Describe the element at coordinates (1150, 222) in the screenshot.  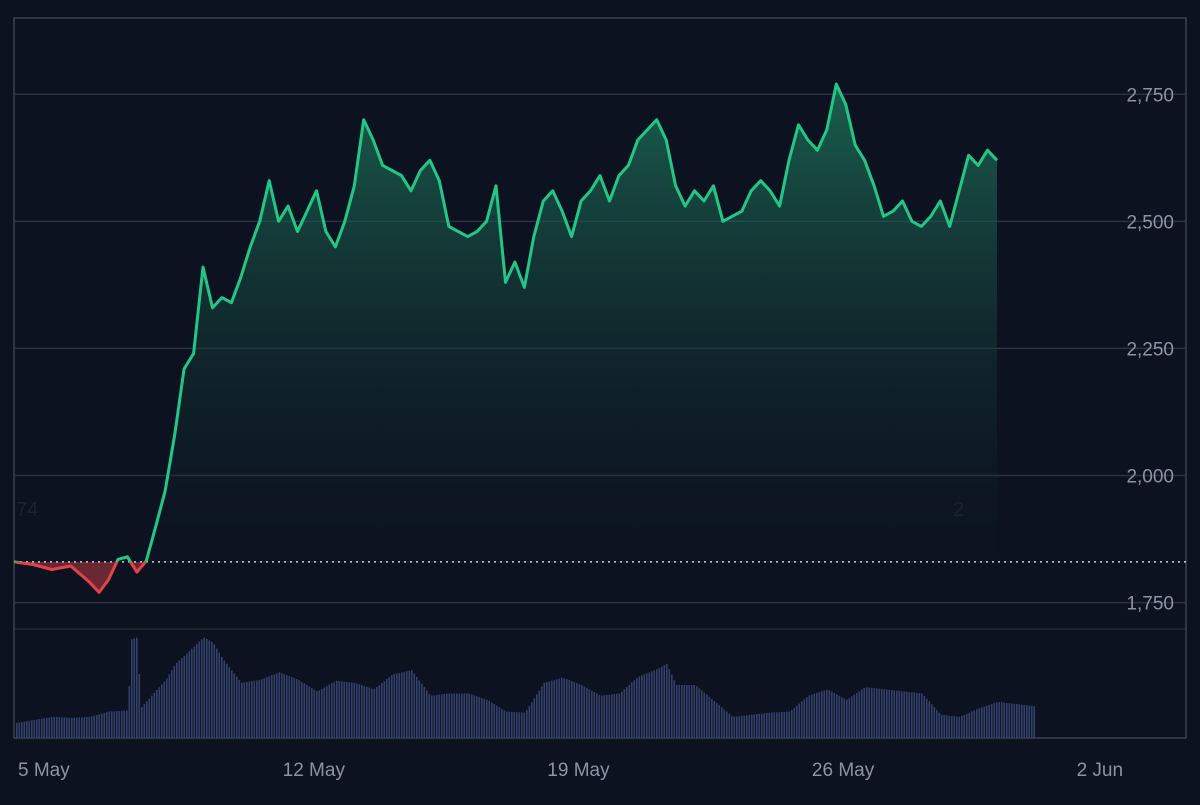
I see `y-tick-label: 2,500` at that location.